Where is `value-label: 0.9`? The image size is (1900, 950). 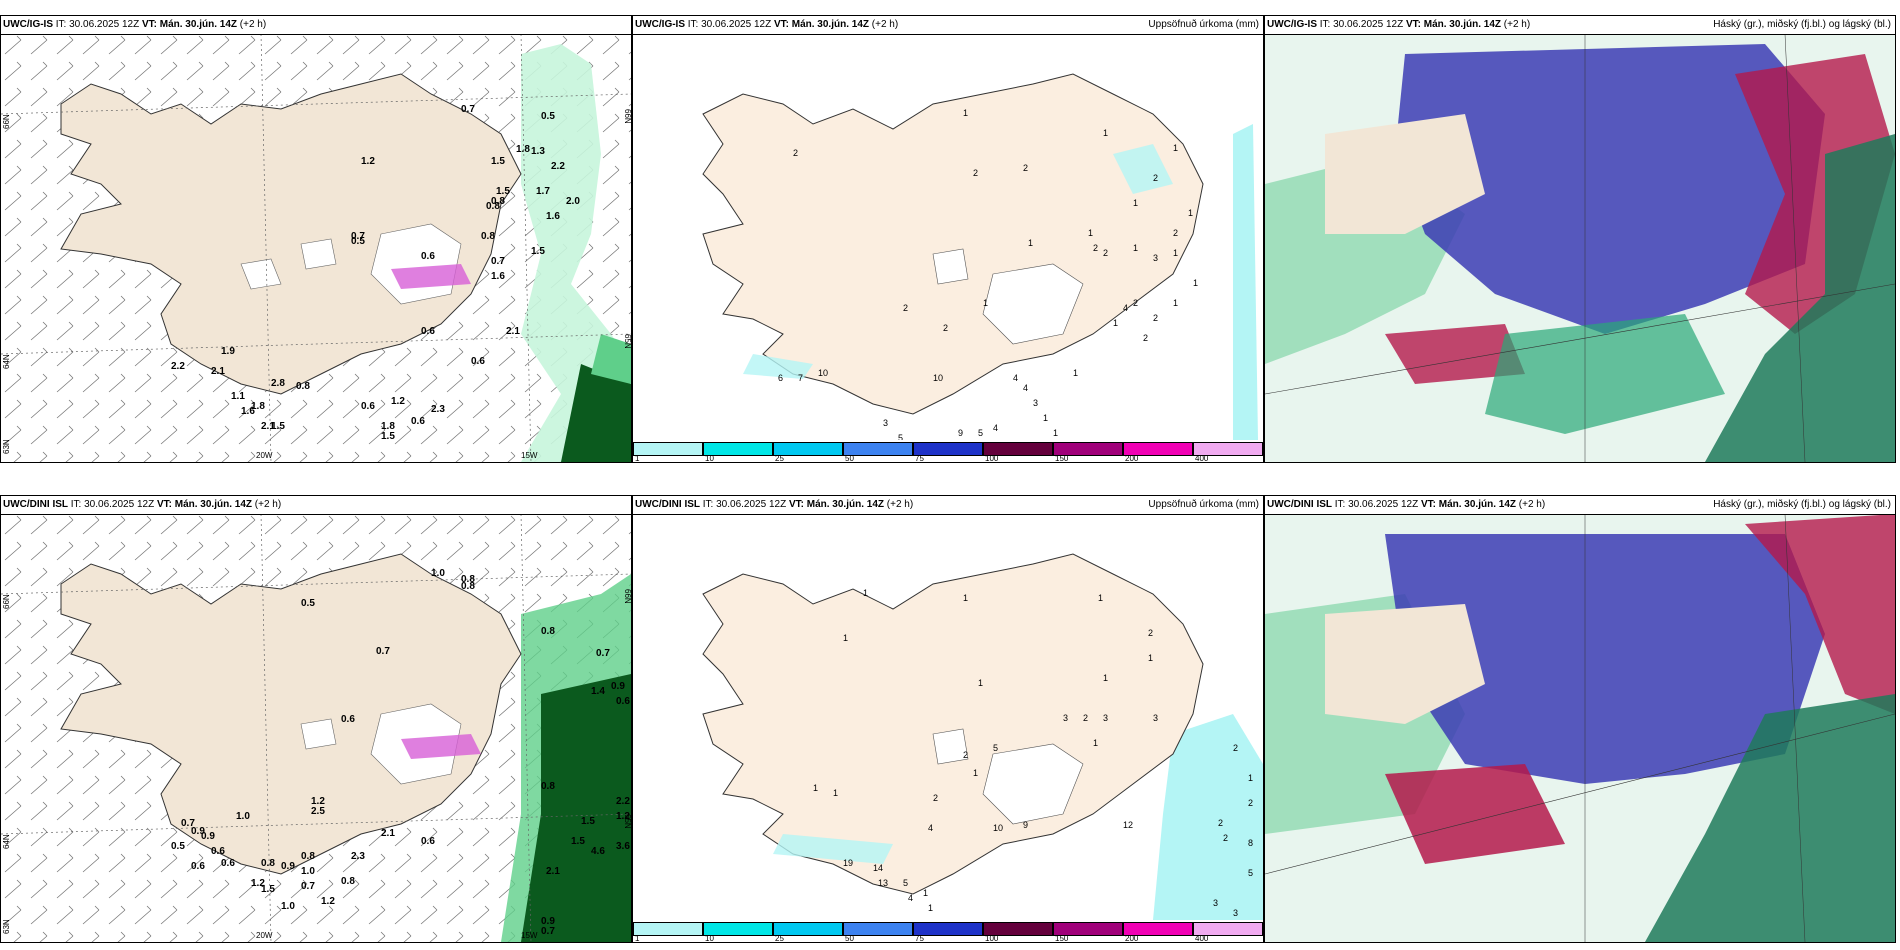
value-label: 0.9 is located at coordinates (548, 921).